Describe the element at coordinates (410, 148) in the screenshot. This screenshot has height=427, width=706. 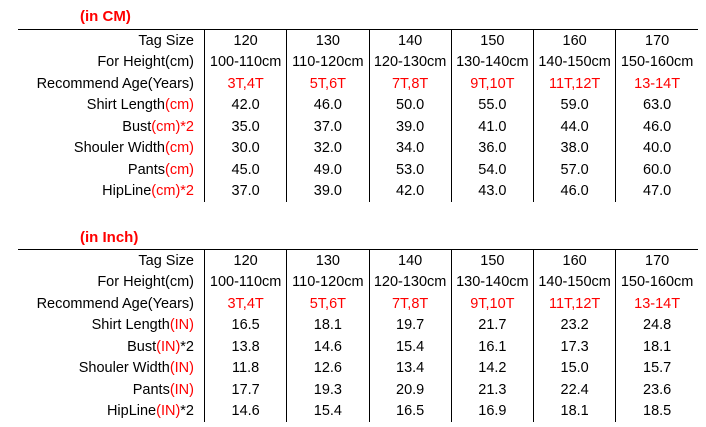
I see `table-cell: 34.0` at that location.